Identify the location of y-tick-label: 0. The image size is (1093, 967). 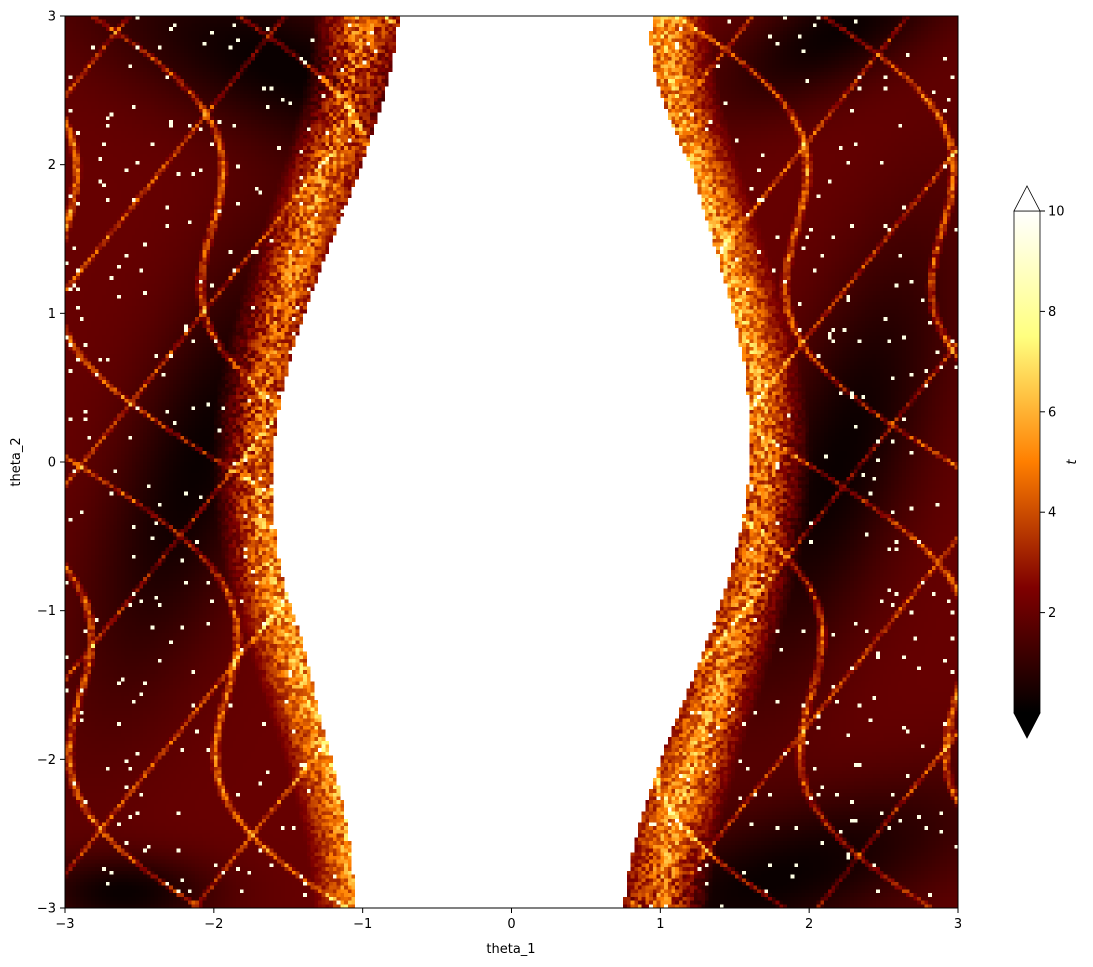
(52, 463).